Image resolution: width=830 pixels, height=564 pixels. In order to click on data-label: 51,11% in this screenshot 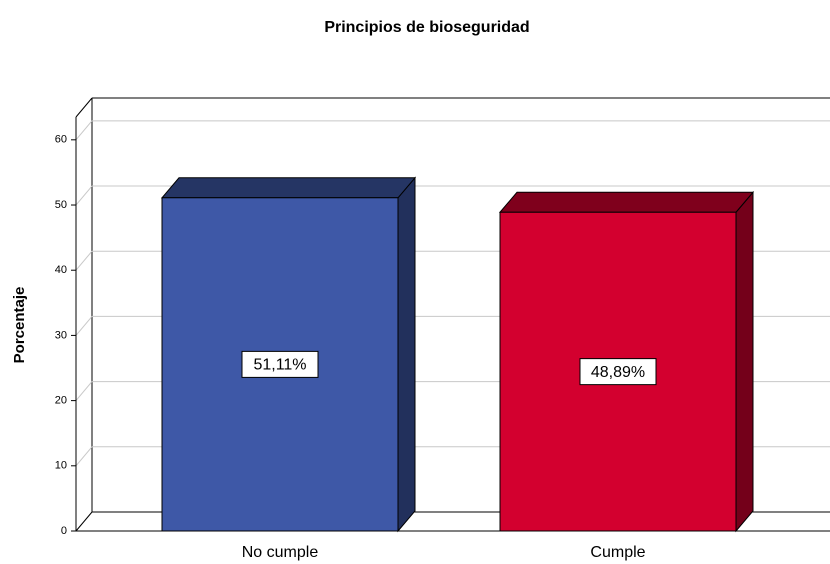, I will do `click(279, 365)`.